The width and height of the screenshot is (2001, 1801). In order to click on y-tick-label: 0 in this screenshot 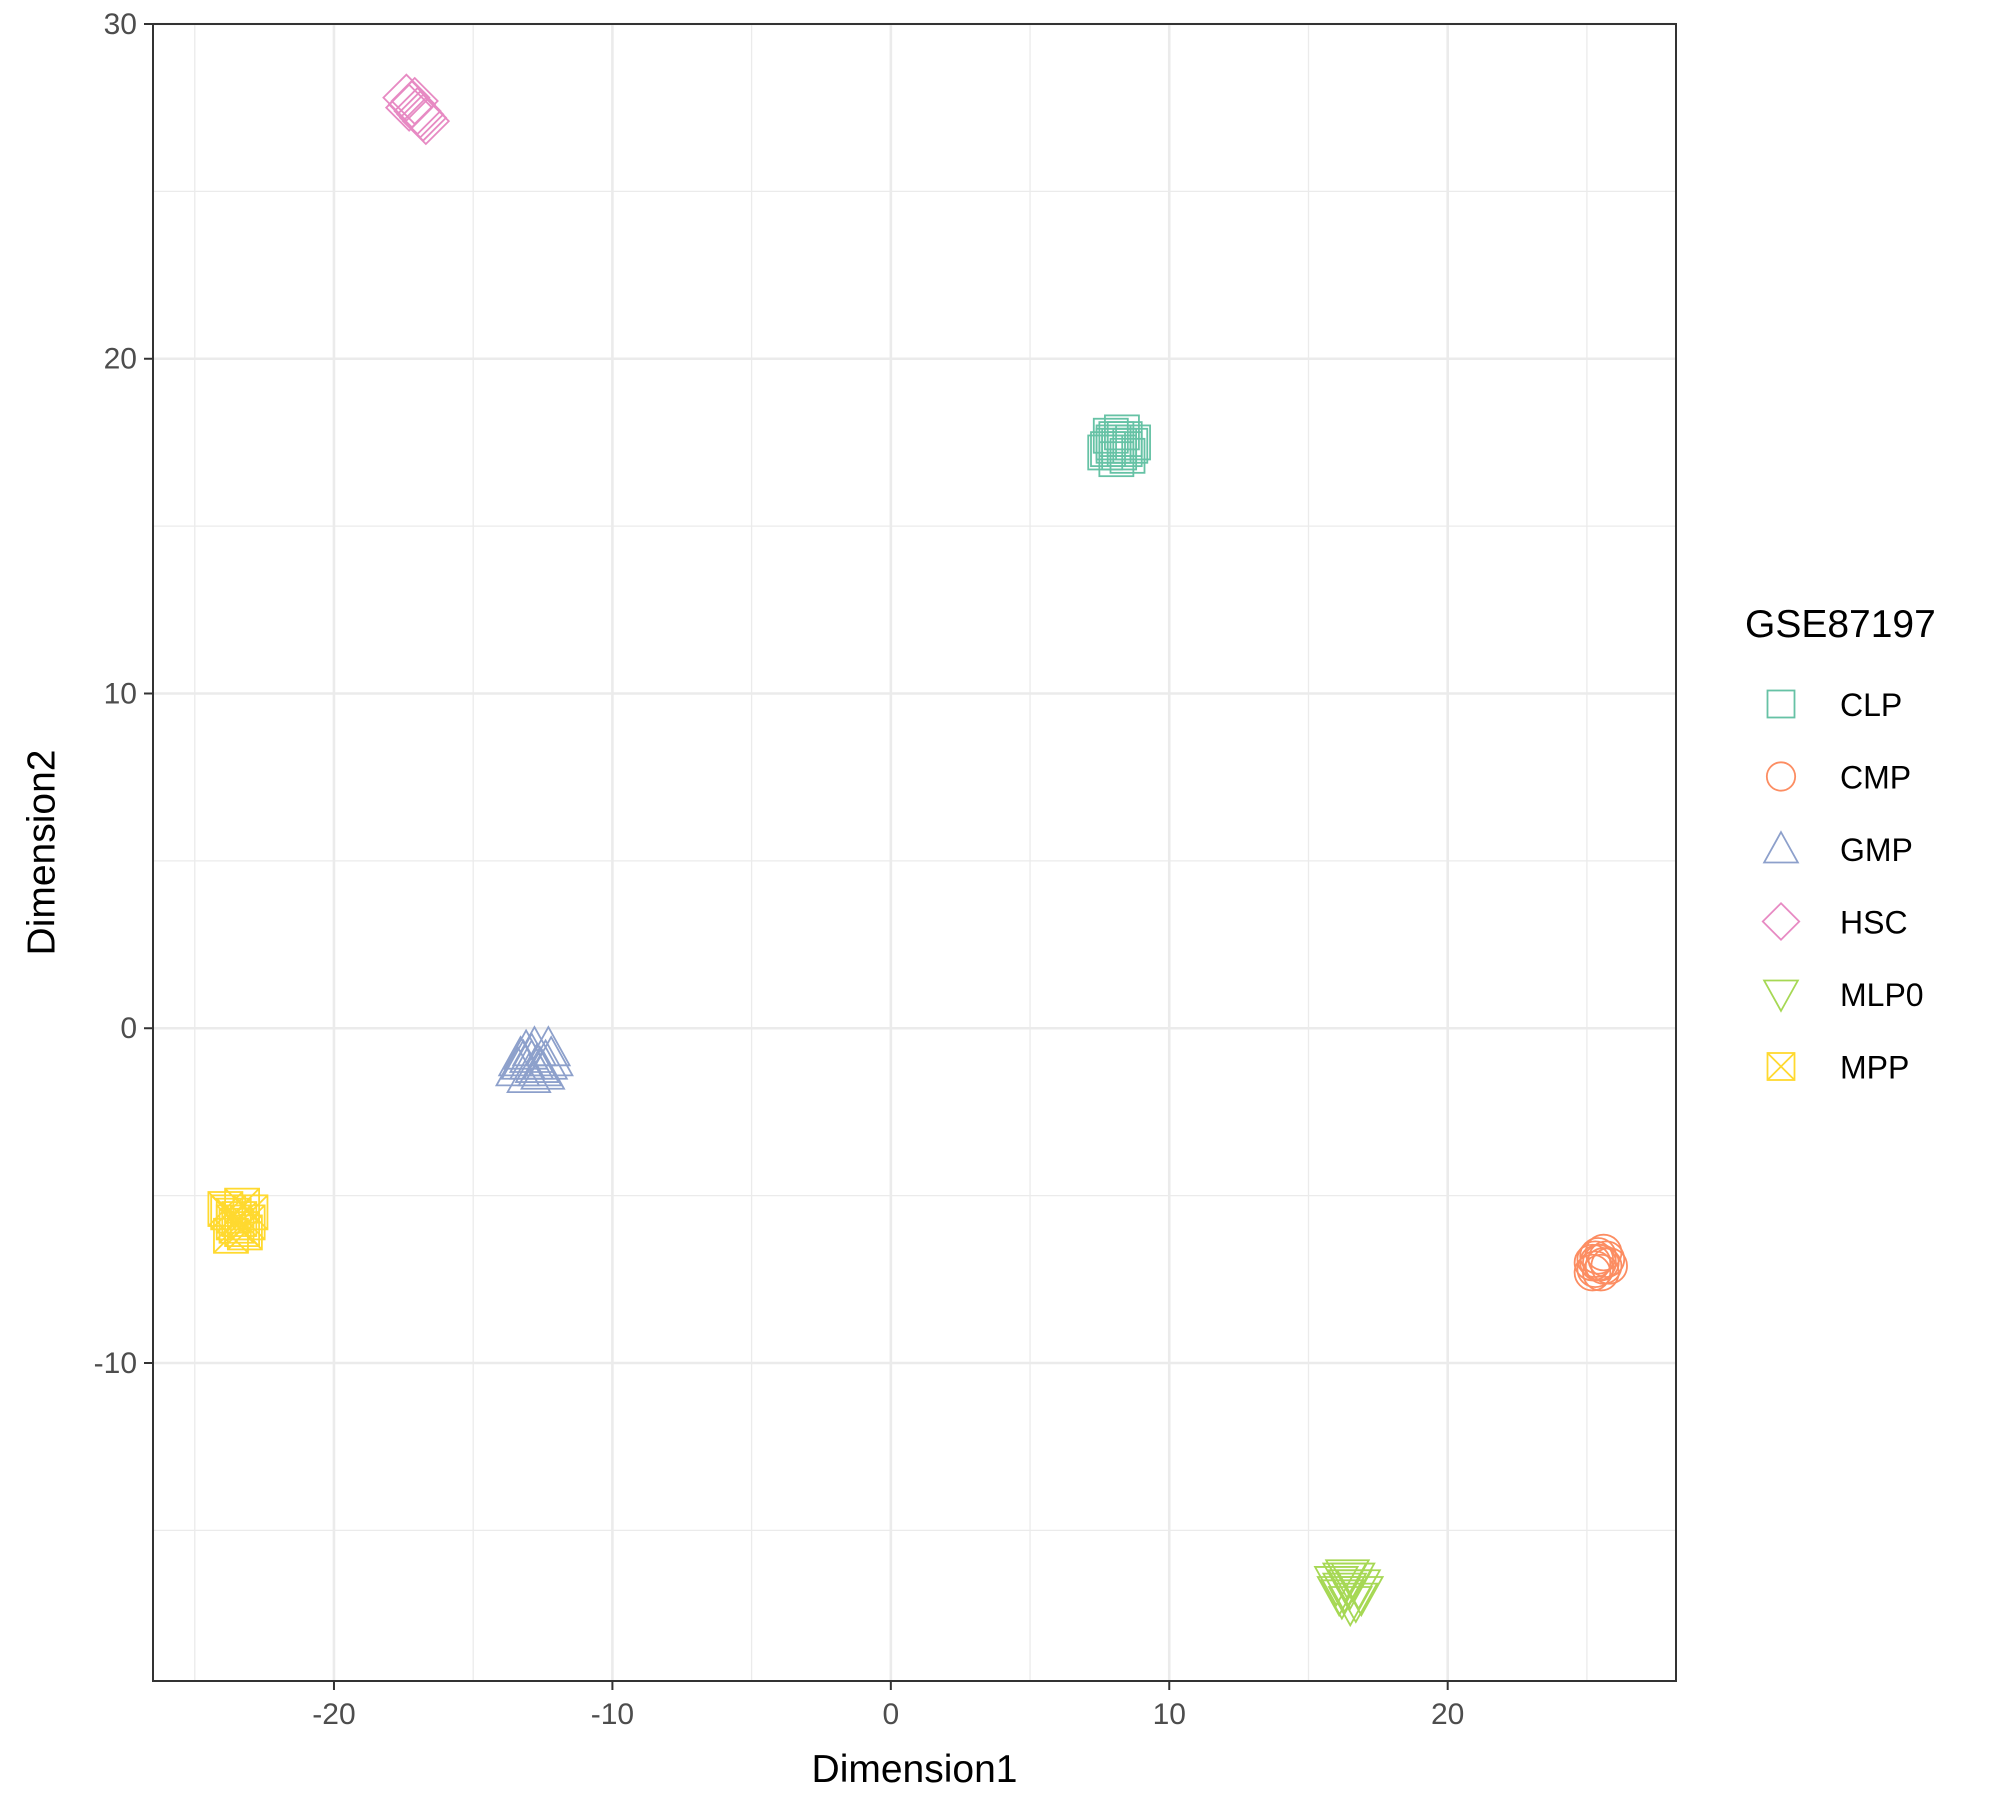, I will do `click(128, 1028)`.